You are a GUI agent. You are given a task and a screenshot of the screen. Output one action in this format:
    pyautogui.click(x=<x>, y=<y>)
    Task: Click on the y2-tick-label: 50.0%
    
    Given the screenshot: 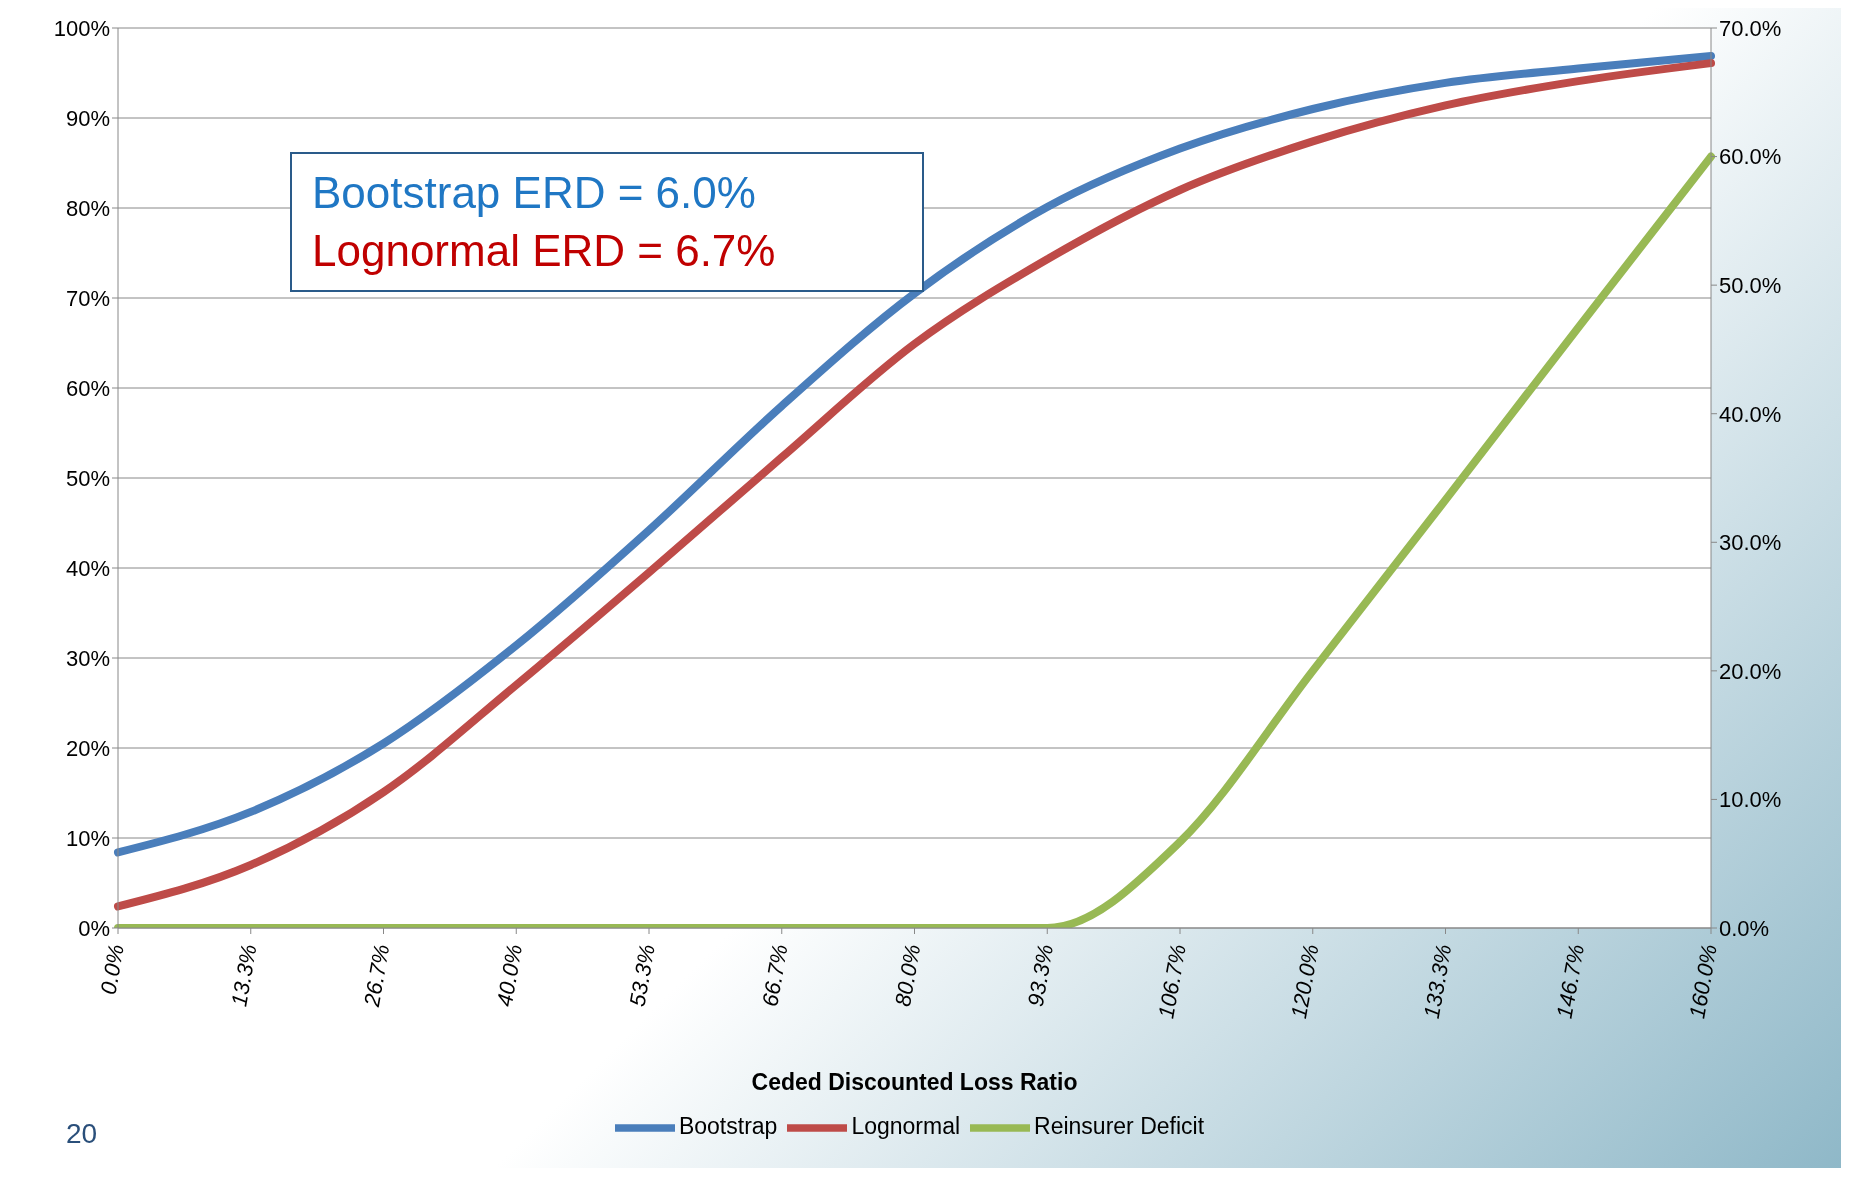 What is the action you would take?
    pyautogui.click(x=1750, y=285)
    